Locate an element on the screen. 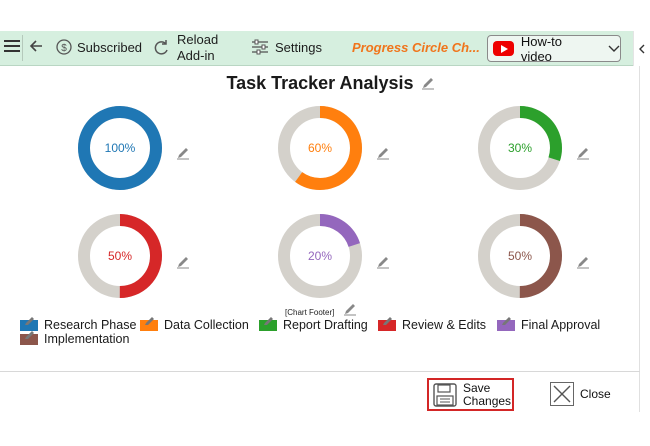 This screenshot has width=650, height=446. progress-circle-research-phase: 100% is located at coordinates (120, 148).